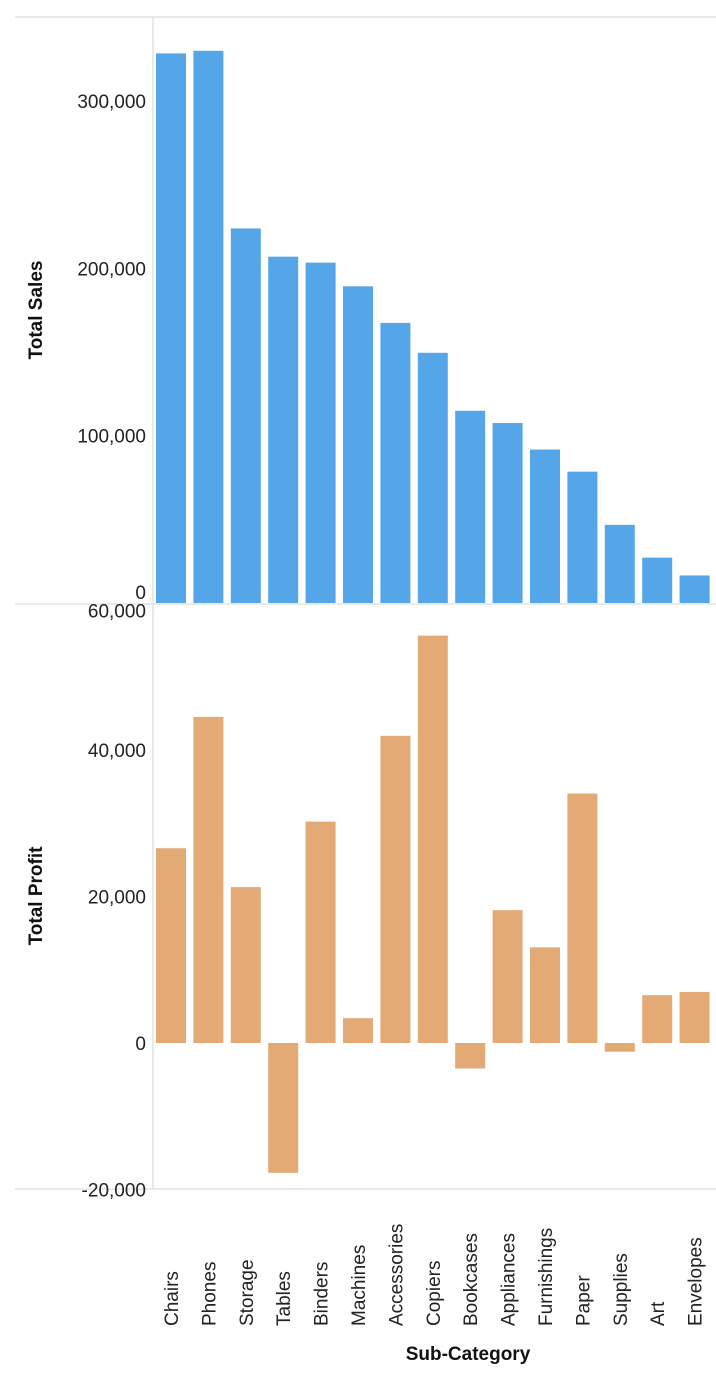  I want to click on sales-bar-copiers, so click(432, 477).